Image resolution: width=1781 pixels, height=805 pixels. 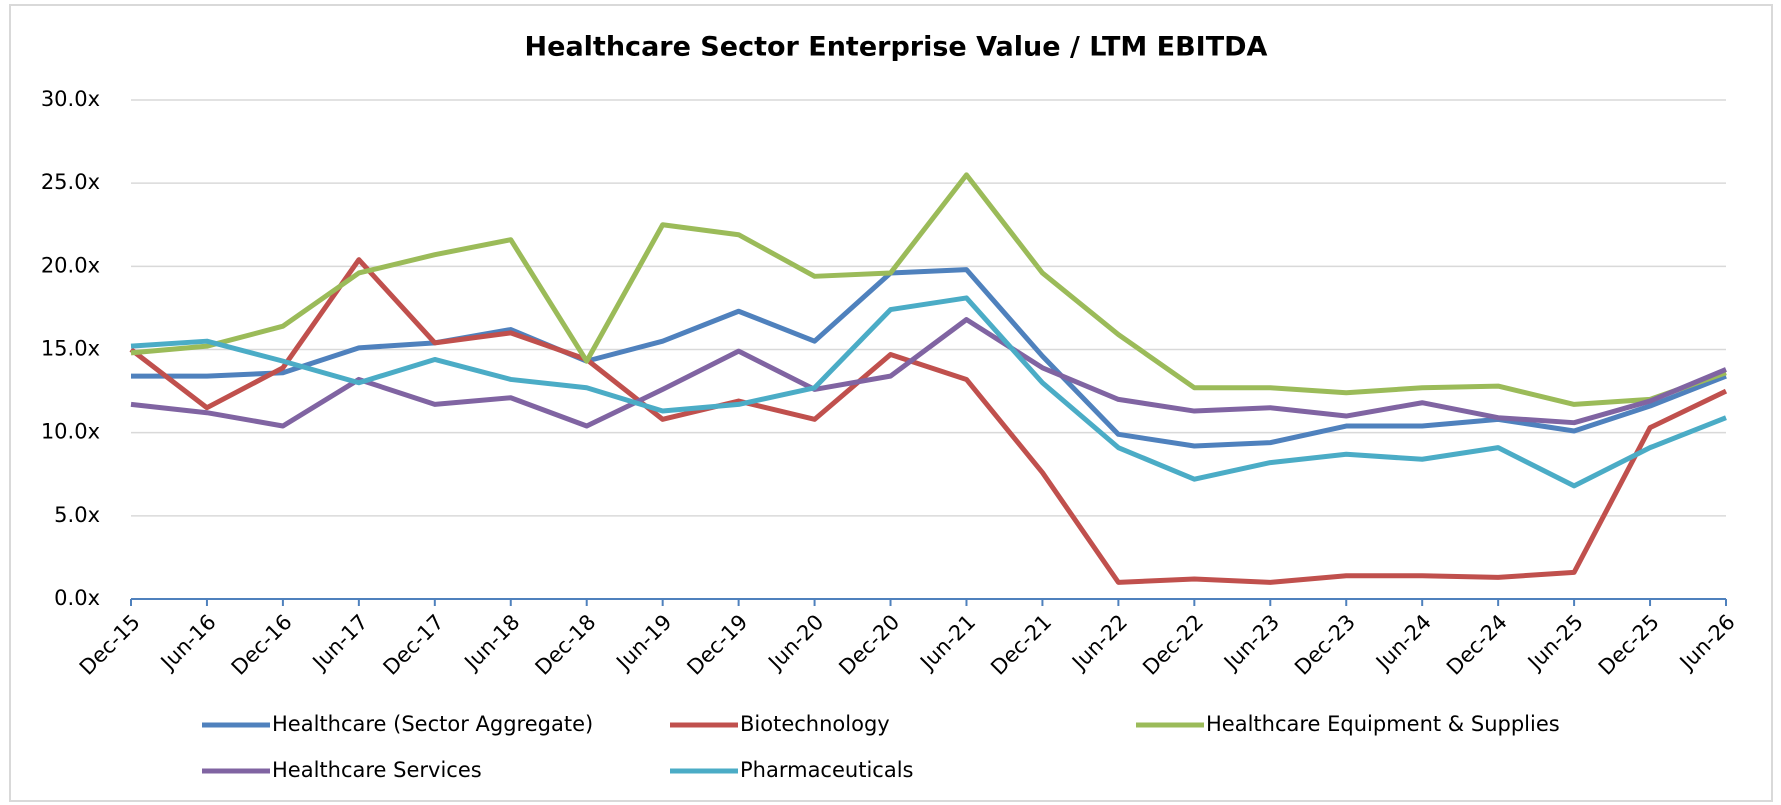 I want to click on legend-label: Pharmaceuticals, so click(x=826, y=770).